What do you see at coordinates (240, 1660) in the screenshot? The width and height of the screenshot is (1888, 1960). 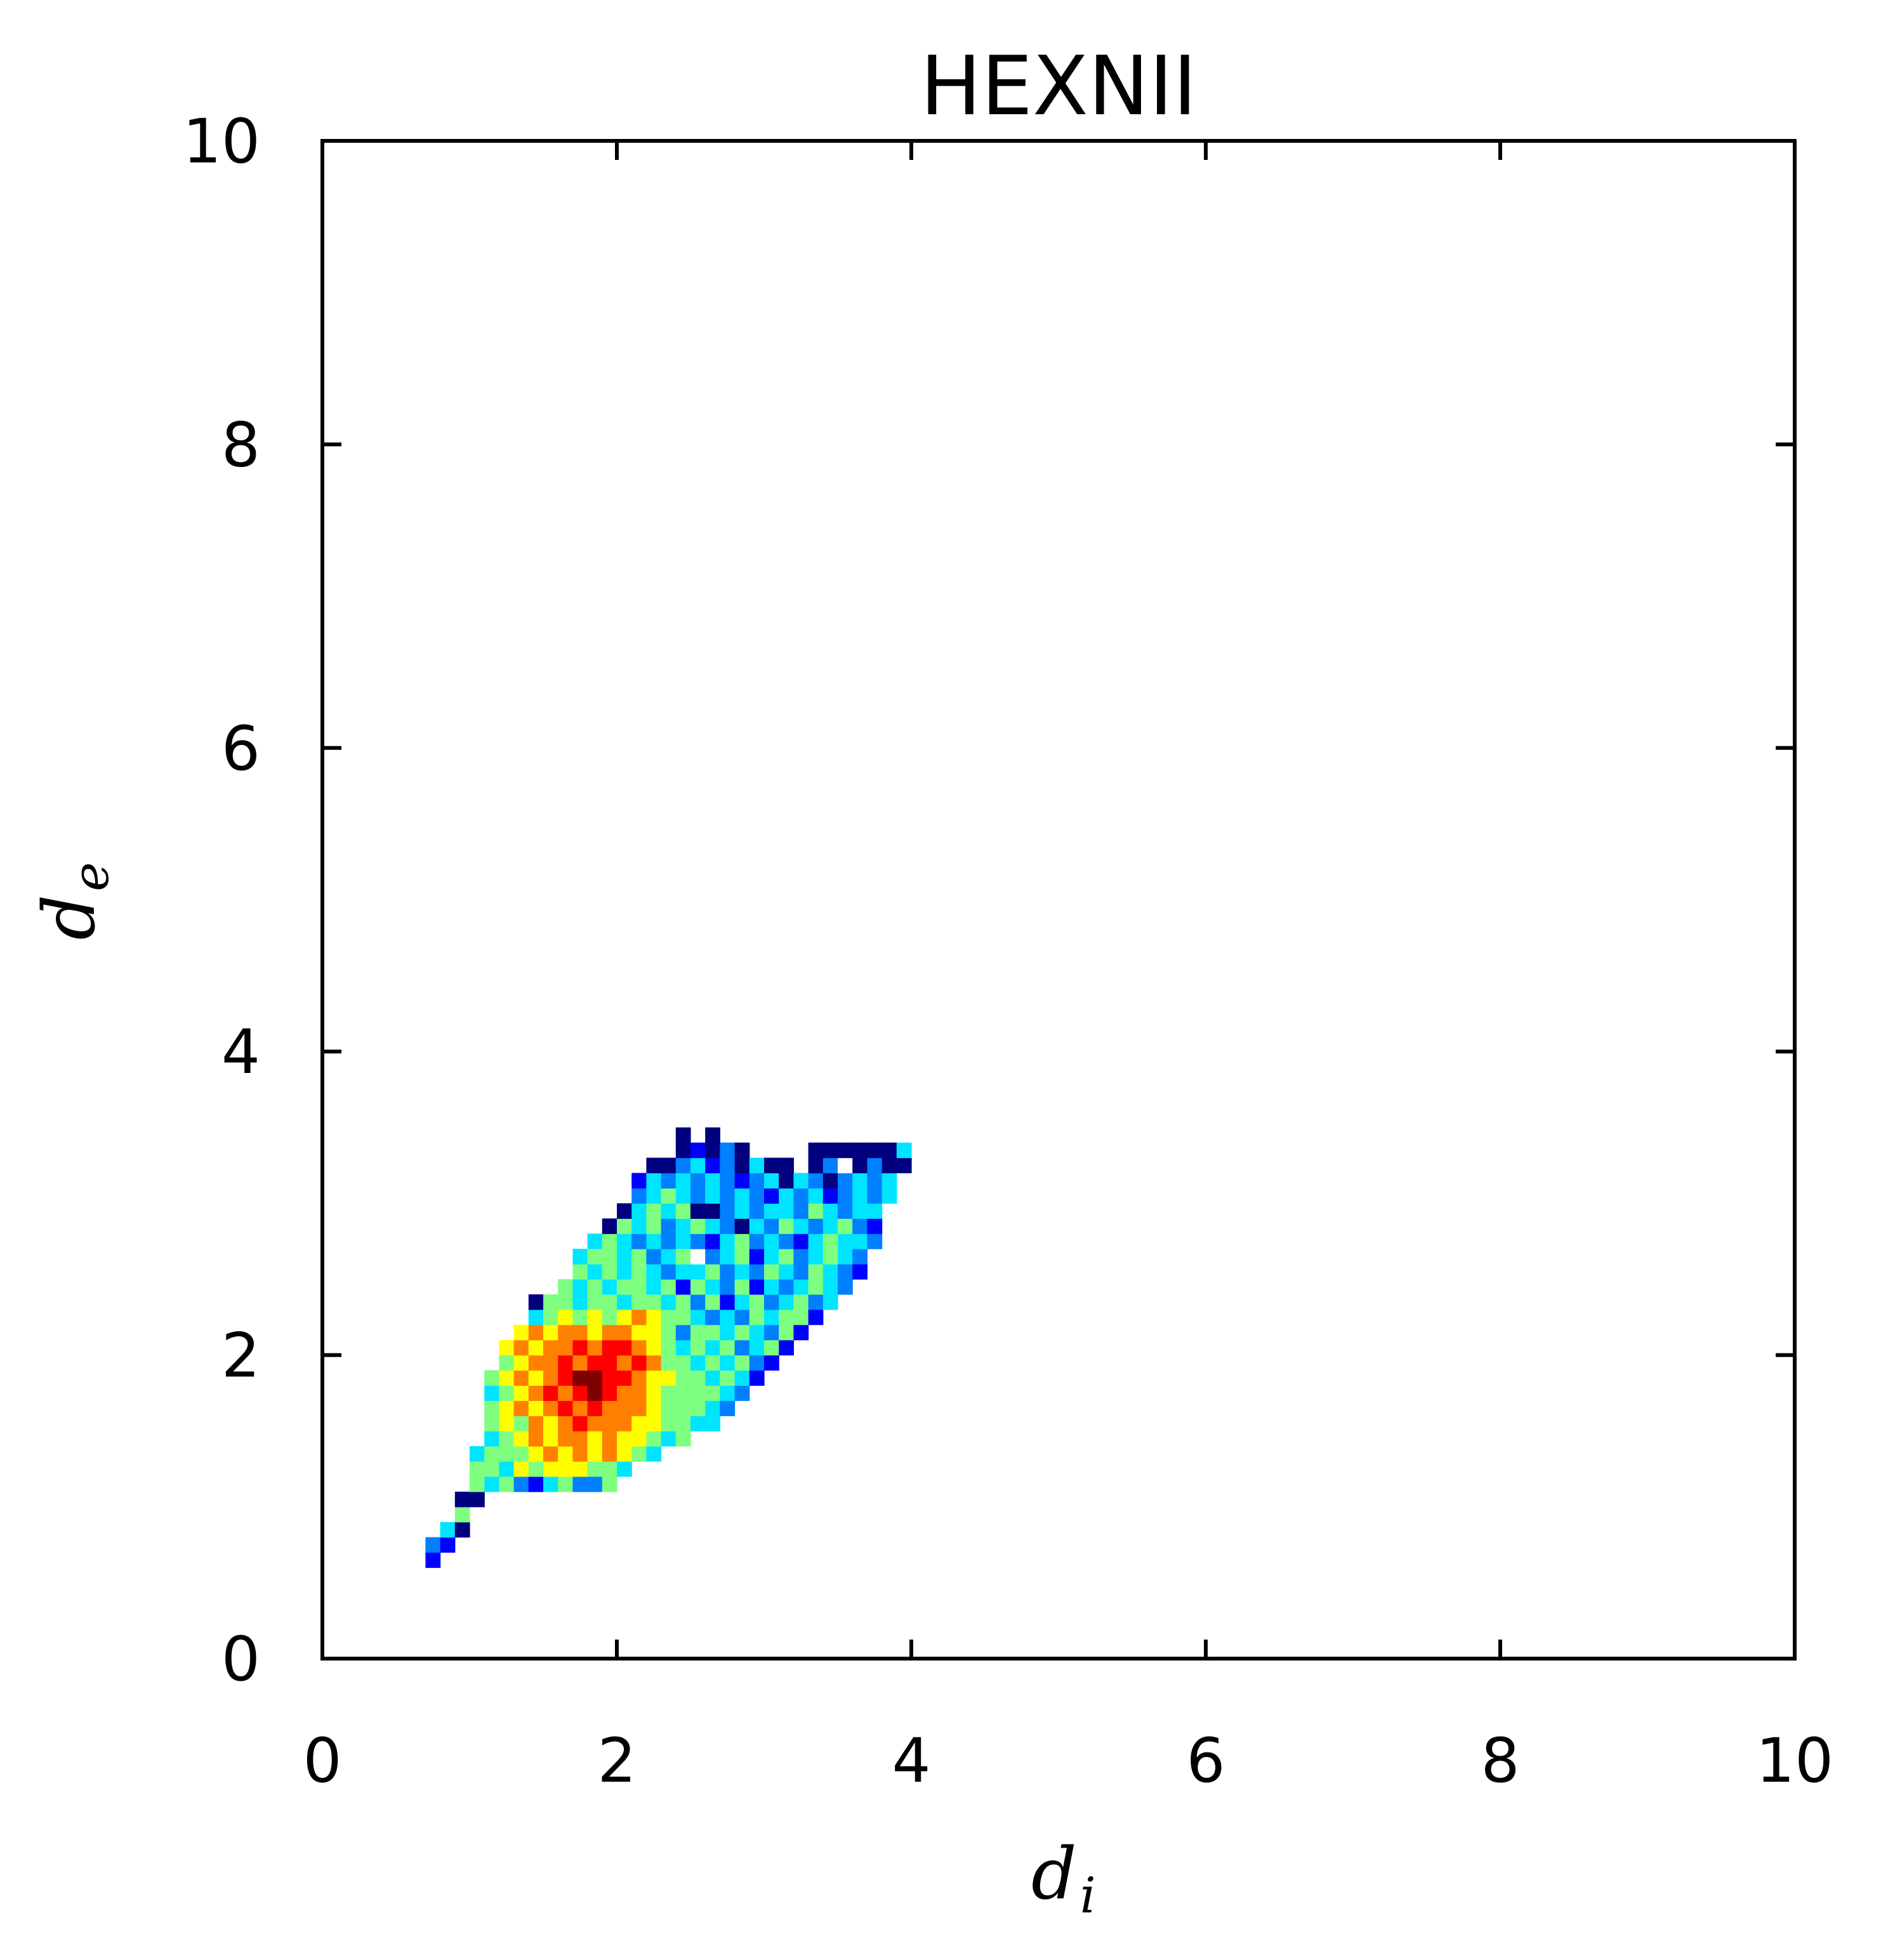 I see `y-tick-label: 0` at bounding box center [240, 1660].